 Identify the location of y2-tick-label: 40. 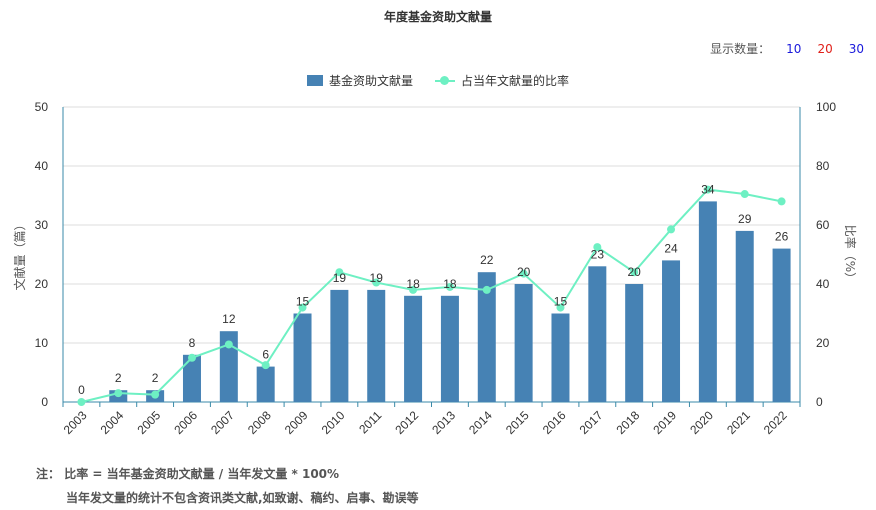
(823, 284).